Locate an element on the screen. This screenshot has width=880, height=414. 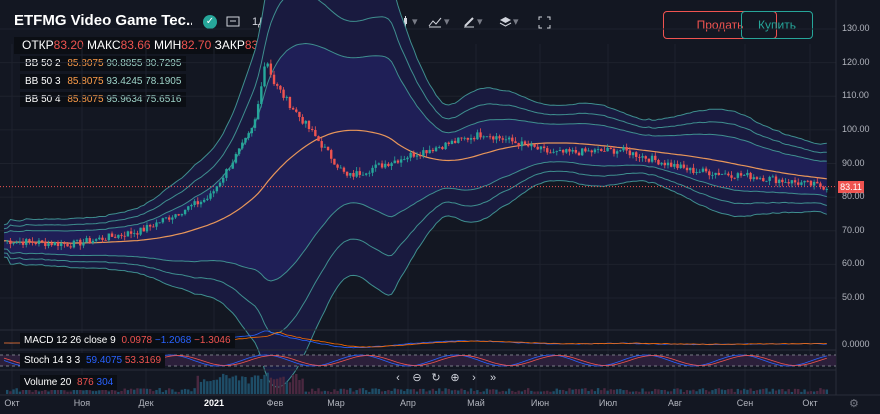
pencil-icon is located at coordinates (469, 22).